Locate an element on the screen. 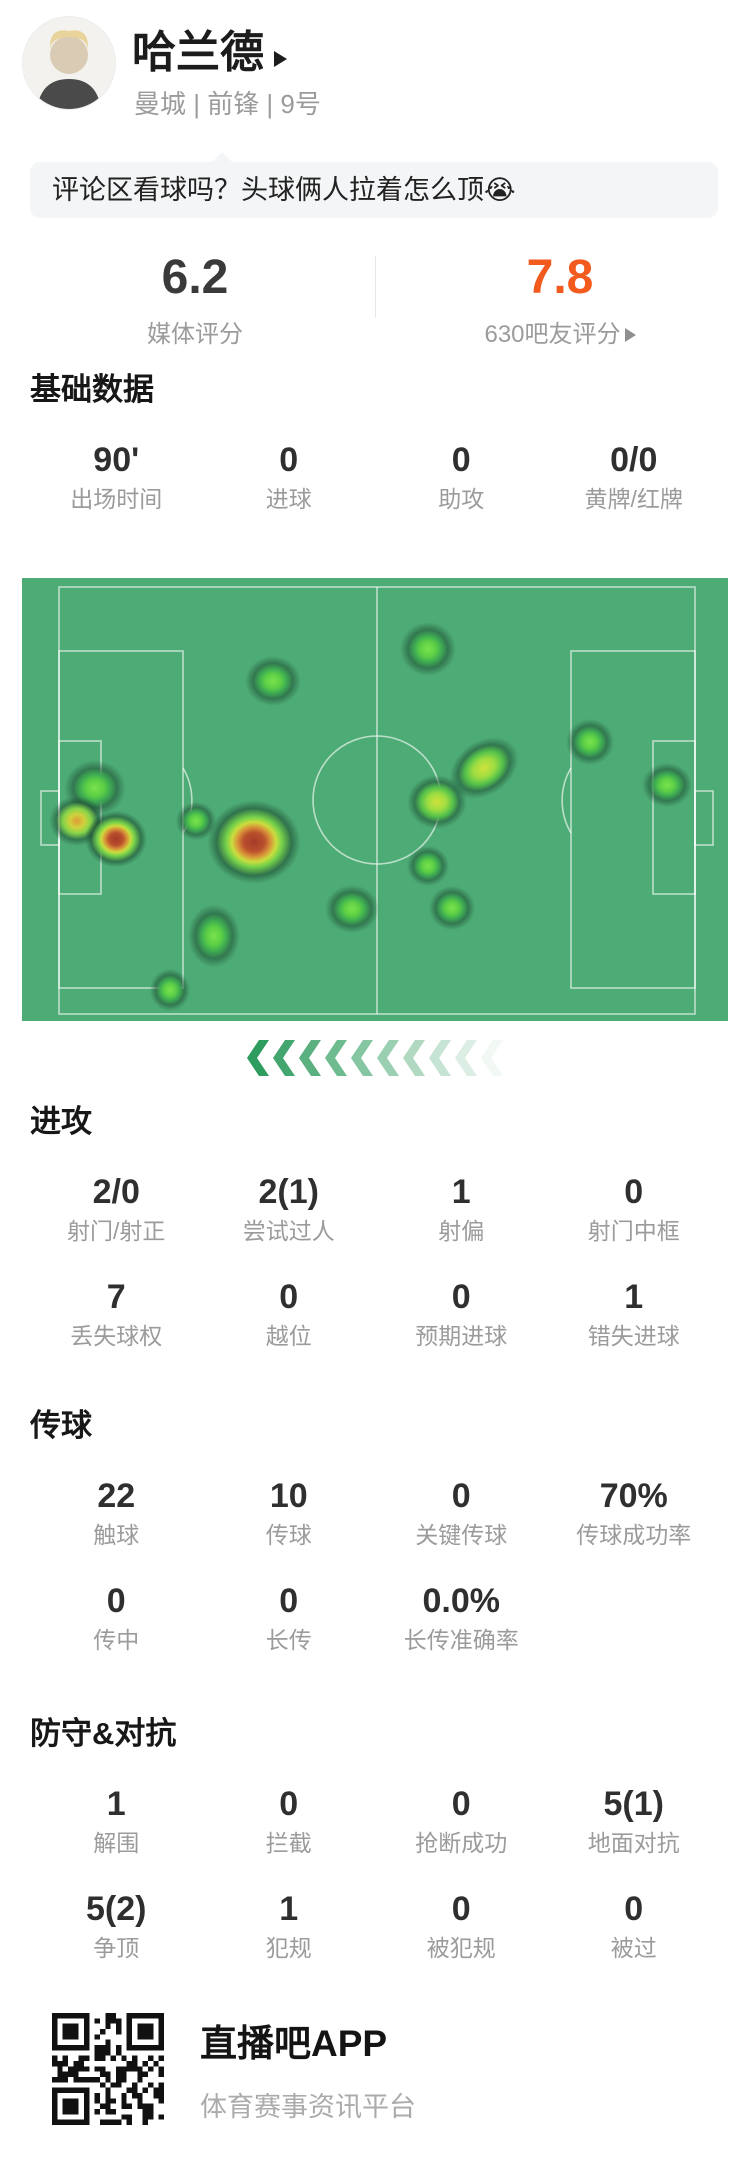 The width and height of the screenshot is (750, 2161). stat-label: 传球 is located at coordinates (288, 1535).